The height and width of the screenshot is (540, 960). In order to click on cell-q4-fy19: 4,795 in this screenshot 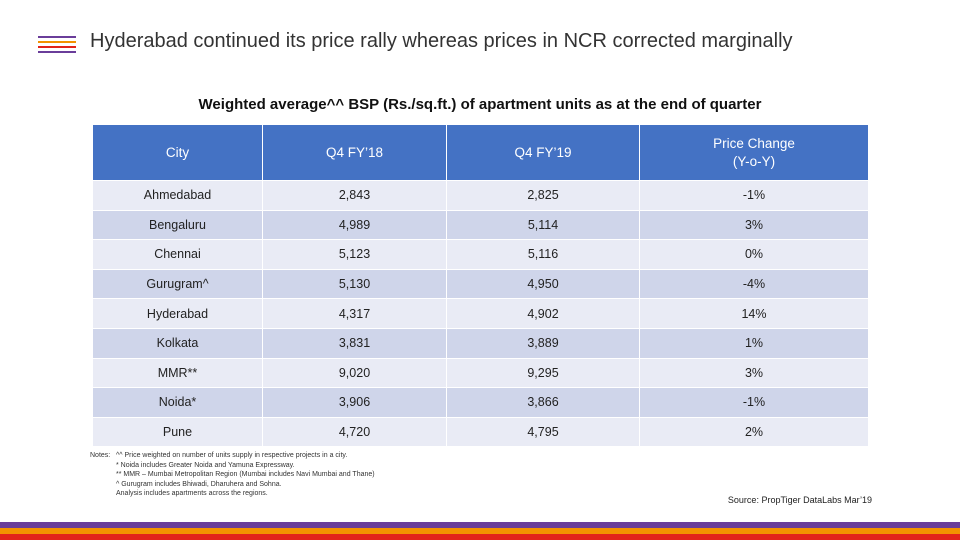, I will do `click(543, 432)`.